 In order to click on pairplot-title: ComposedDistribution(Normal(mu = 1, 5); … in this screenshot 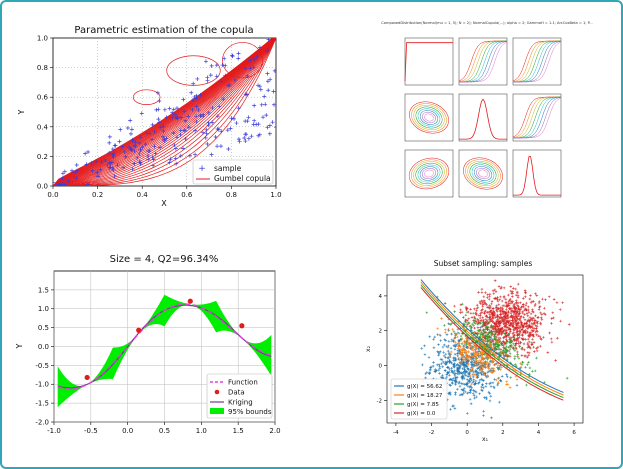, I will do `click(486, 23)`.